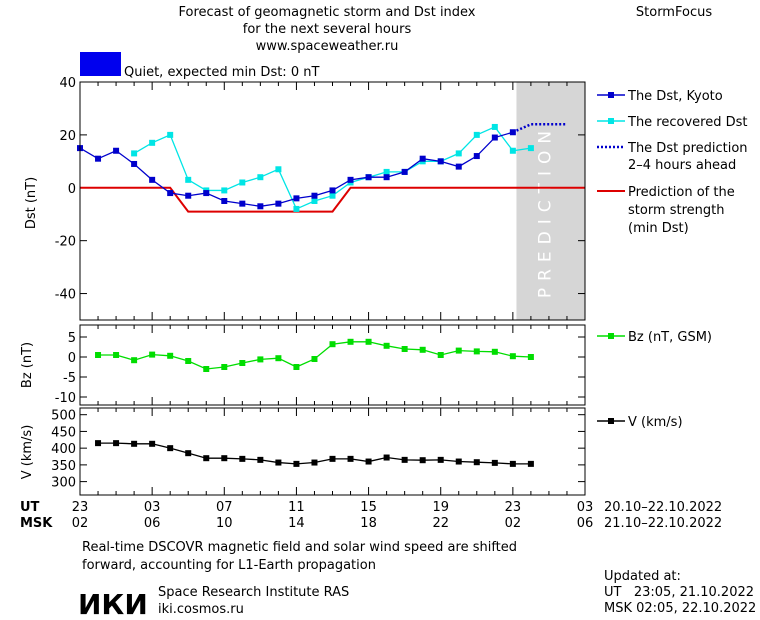  What do you see at coordinates (676, 210) in the screenshot?
I see `legend-storm-label-2: storm strength` at bounding box center [676, 210].